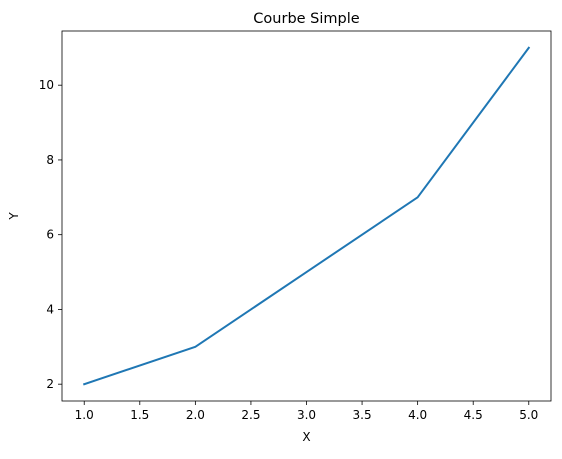 The height and width of the screenshot is (459, 562). Describe the element at coordinates (14, 216) in the screenshot. I see `y-axis-label: Y` at that location.